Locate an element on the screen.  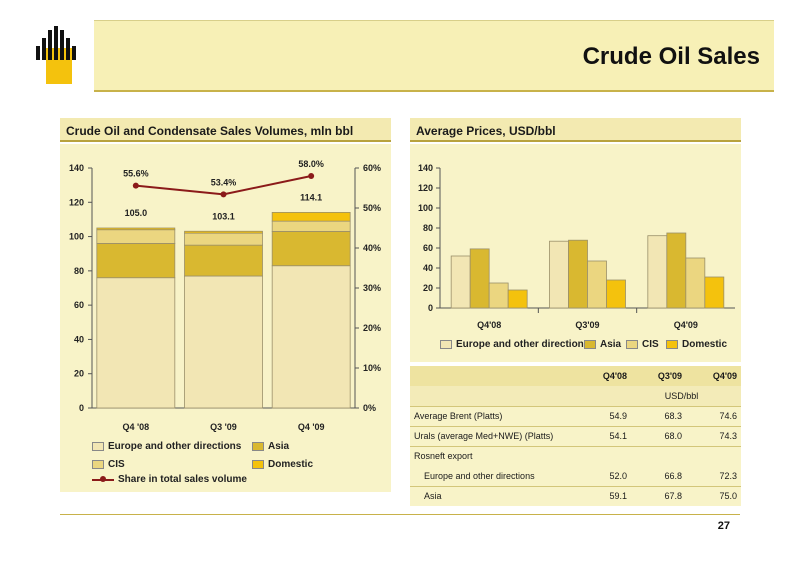
table-row: Average Brent (Platts) 54.9 68.3 74.6 is located at coordinates (575, 415).